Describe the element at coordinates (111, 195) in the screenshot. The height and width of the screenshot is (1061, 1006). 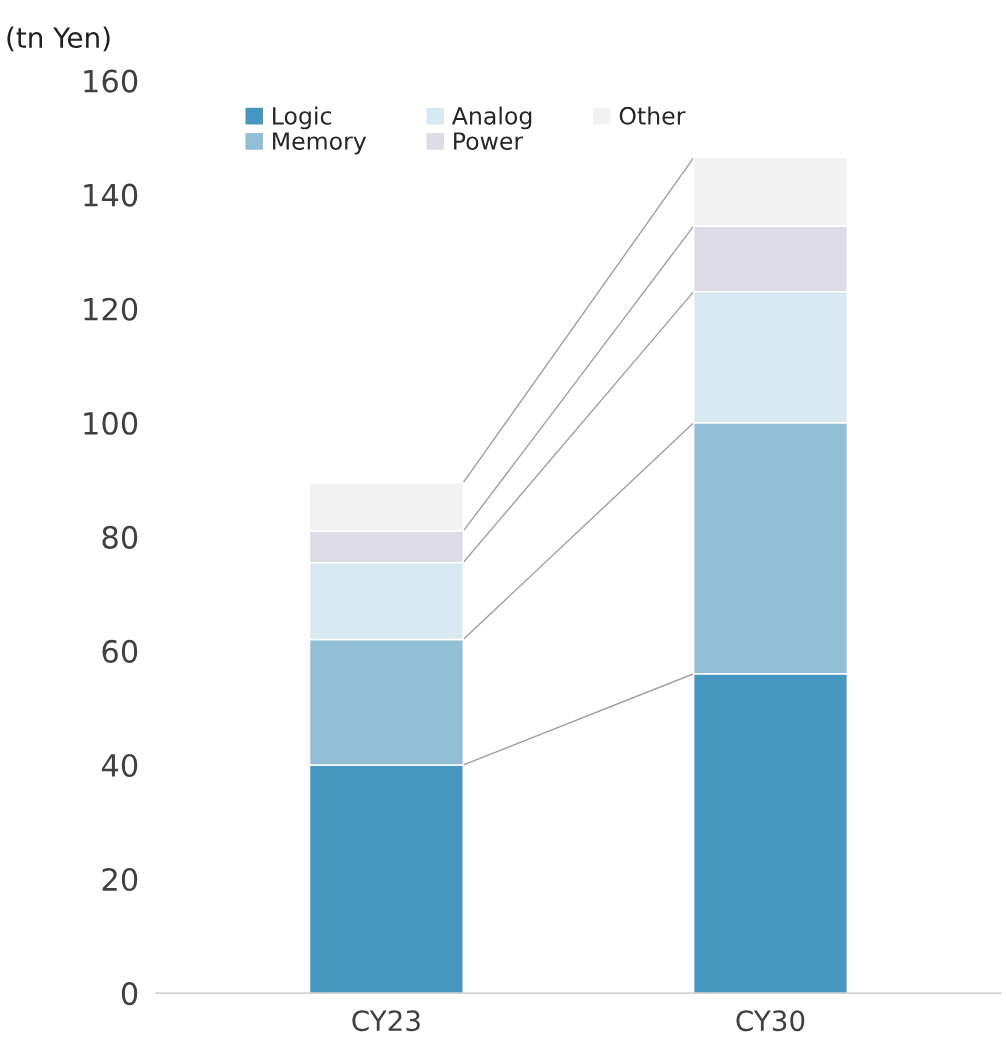
I see `y-tick-label: 140` at that location.